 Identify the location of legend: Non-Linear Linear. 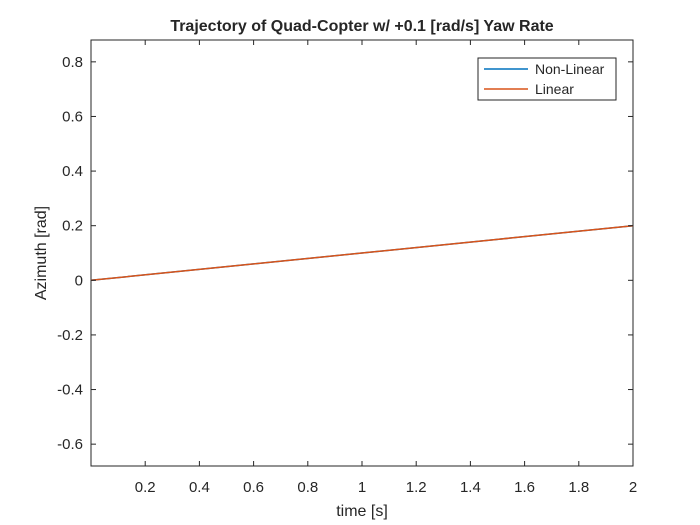
(547, 79).